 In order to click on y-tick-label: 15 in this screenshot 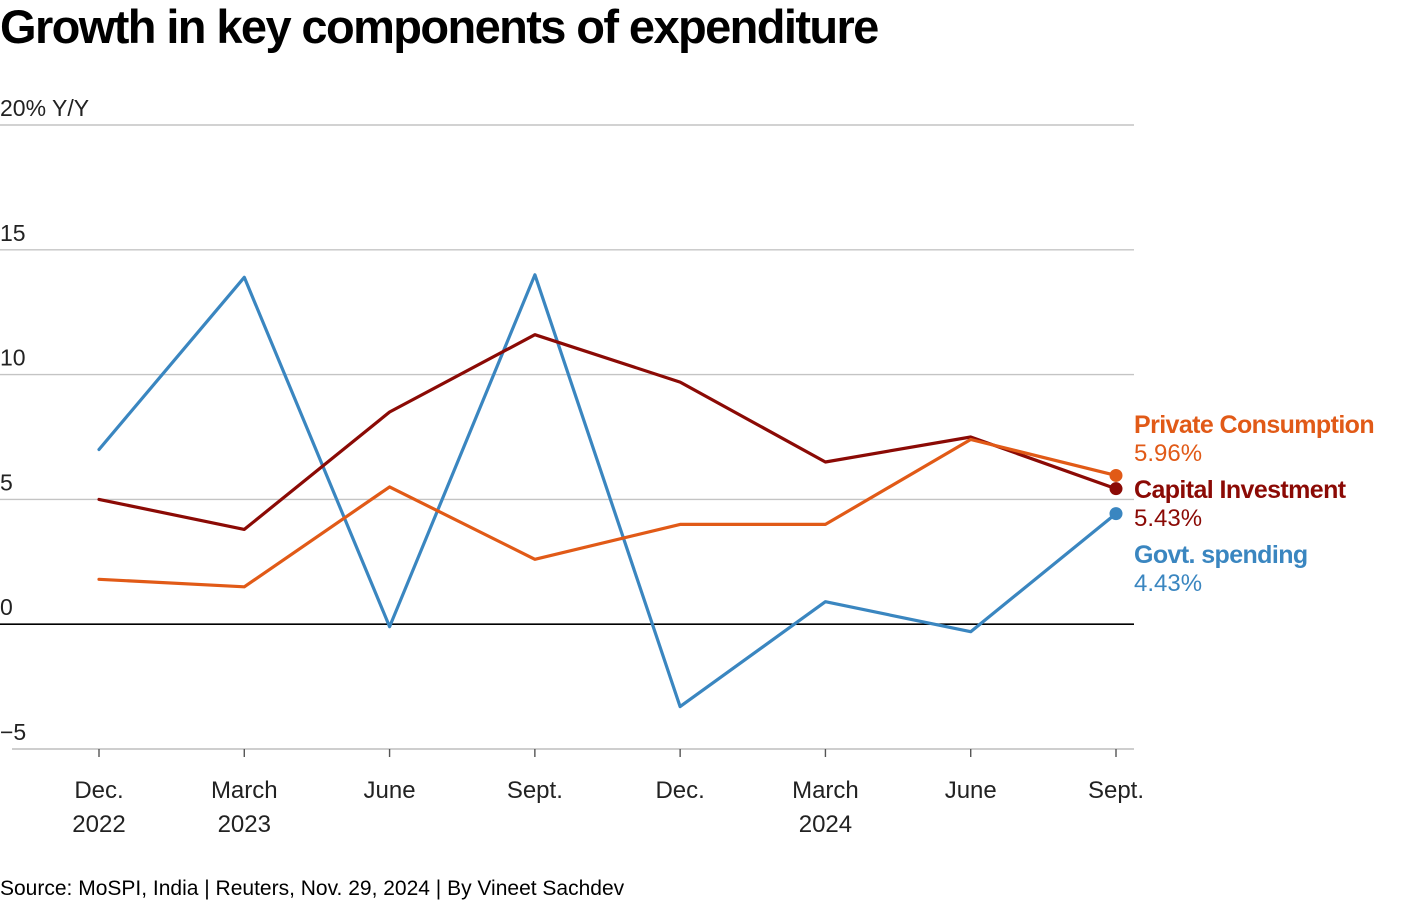, I will do `click(13, 233)`.